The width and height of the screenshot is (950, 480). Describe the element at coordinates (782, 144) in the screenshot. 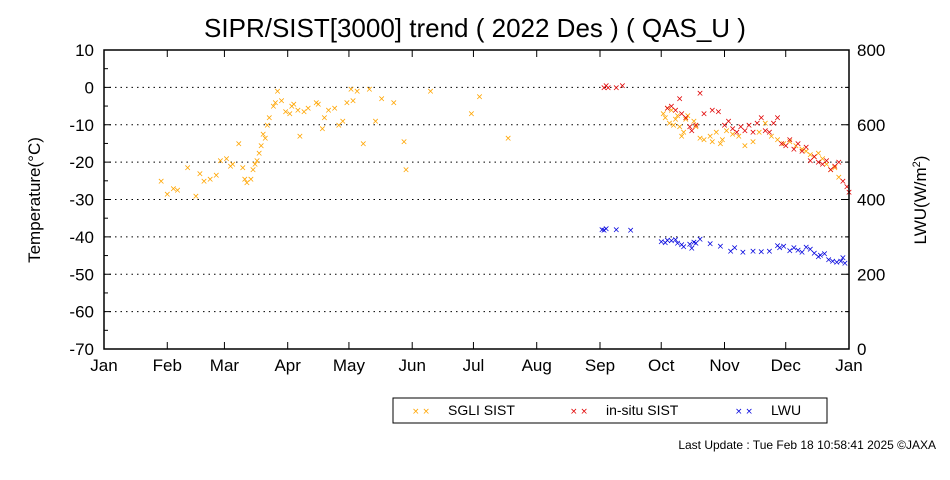

I see `point-1-32: ×` at that location.